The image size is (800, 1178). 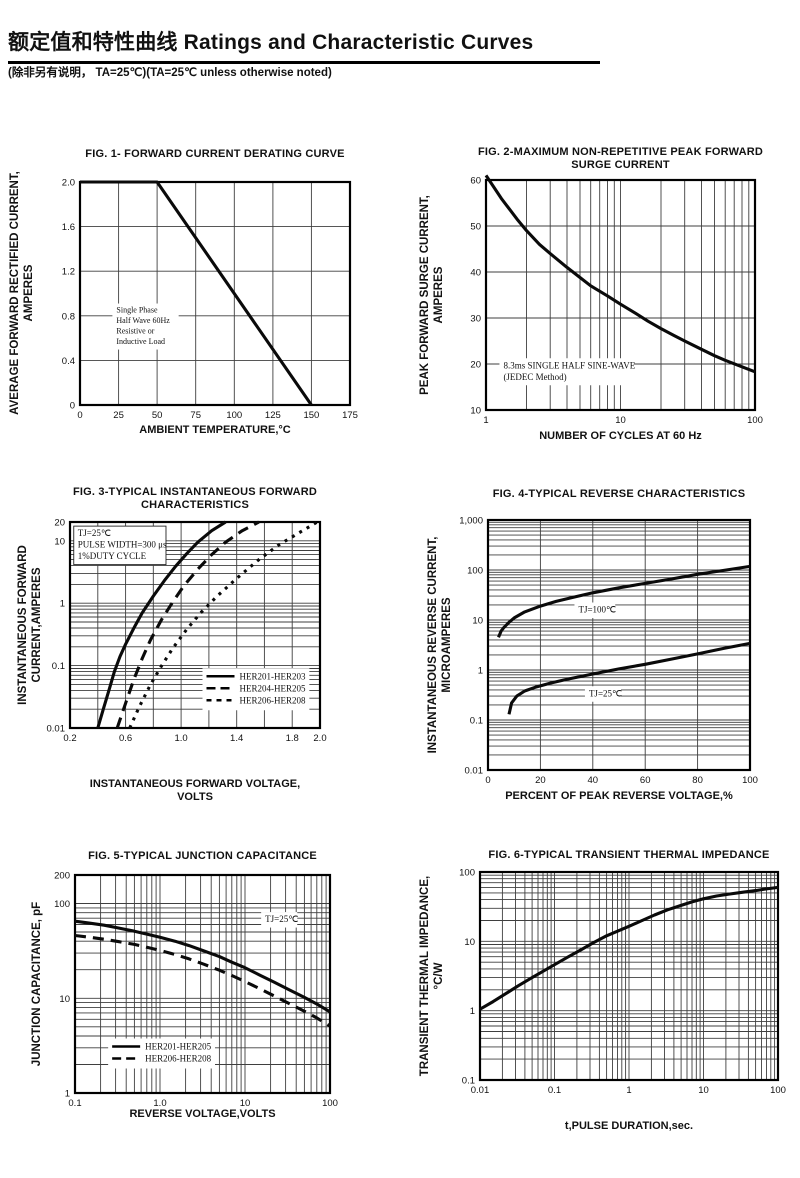 What do you see at coordinates (62, 876) in the screenshot?
I see `svg-text: 200` at bounding box center [62, 876].